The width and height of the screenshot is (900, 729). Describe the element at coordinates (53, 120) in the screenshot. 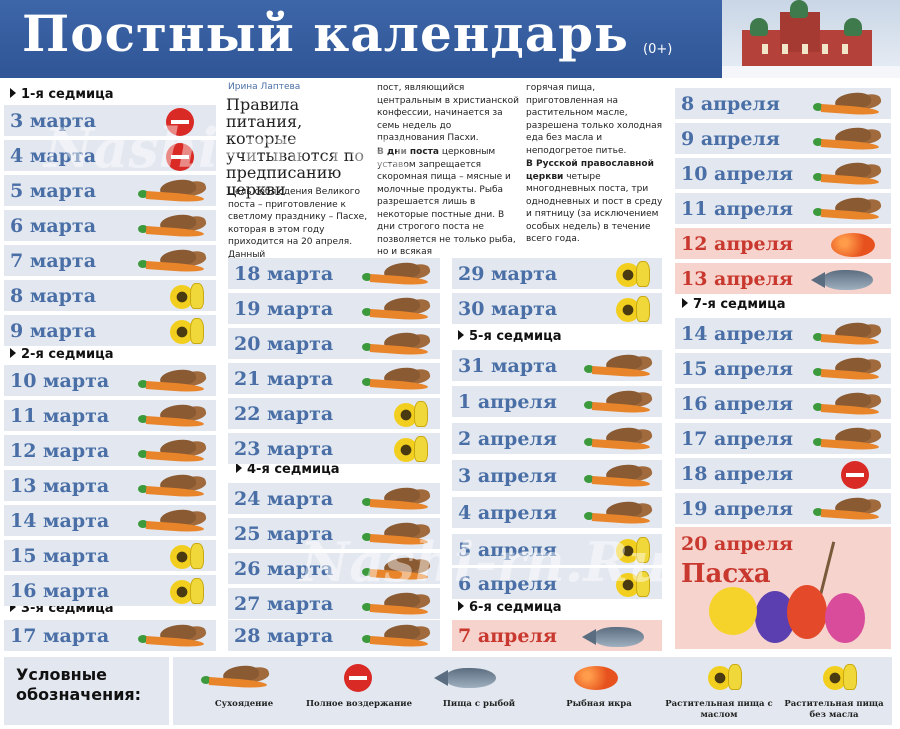

I see `day-date: 3 марта` at that location.